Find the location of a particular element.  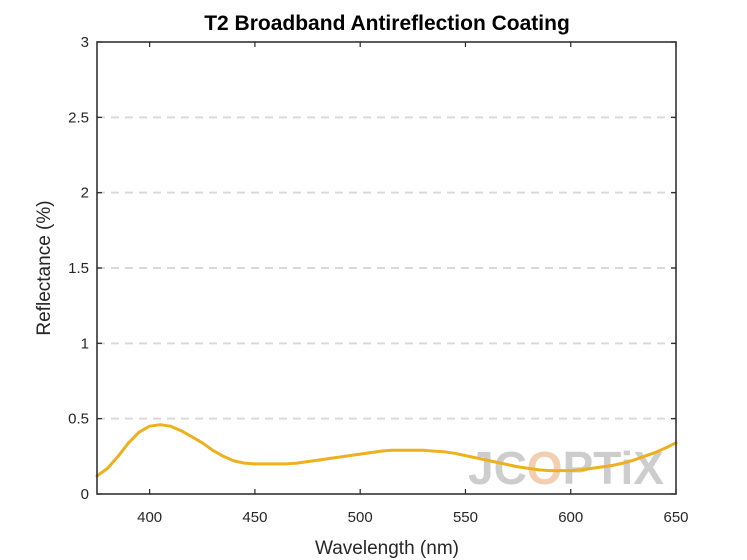

x-tick-label-4: 600 is located at coordinates (570, 517).